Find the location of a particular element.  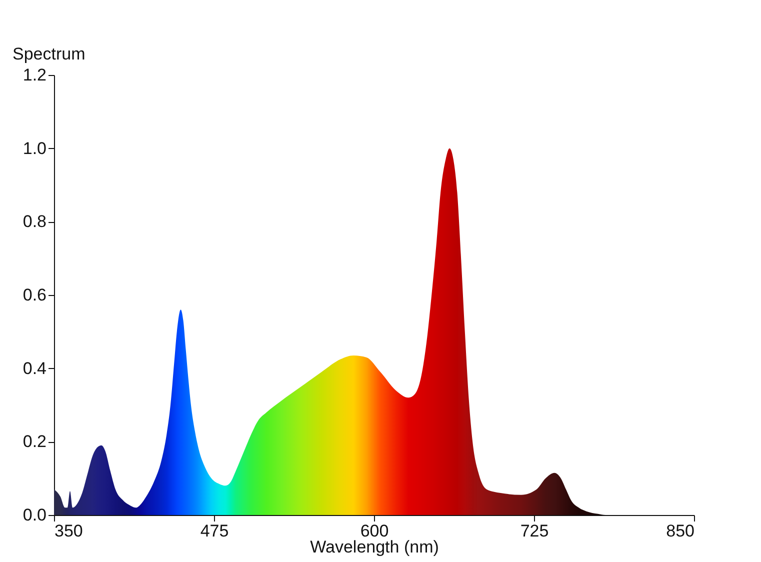

x-axis-title: Wavelength (nm) is located at coordinates (374, 547).